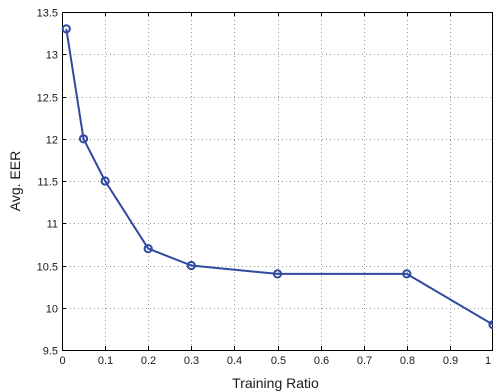  Describe the element at coordinates (450, 361) in the screenshot. I see `x-tick-label: 0.9` at that location.